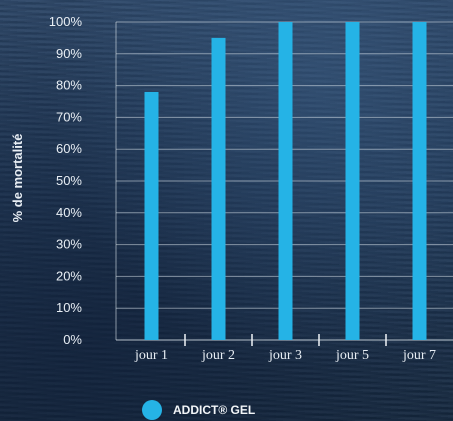 This screenshot has width=453, height=421. Describe the element at coordinates (72, 339) in the screenshot. I see `y-tick-label: 0%` at that location.